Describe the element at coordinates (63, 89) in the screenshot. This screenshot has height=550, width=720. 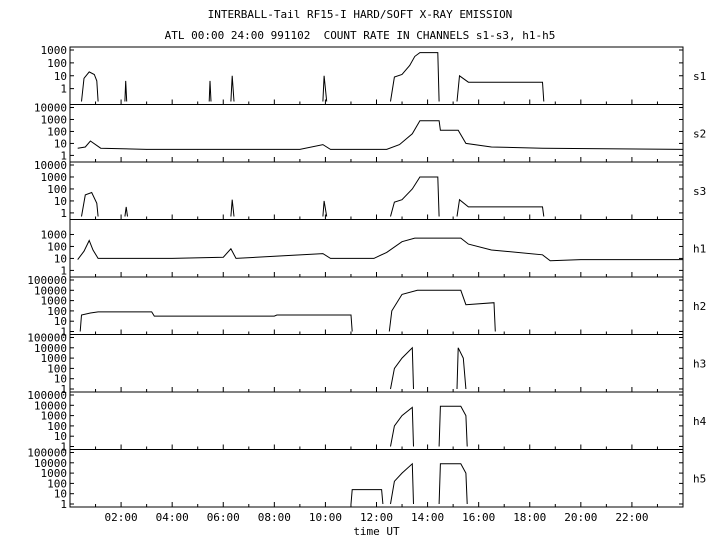
I see `ytick-label-s1-3: 1` at that location.